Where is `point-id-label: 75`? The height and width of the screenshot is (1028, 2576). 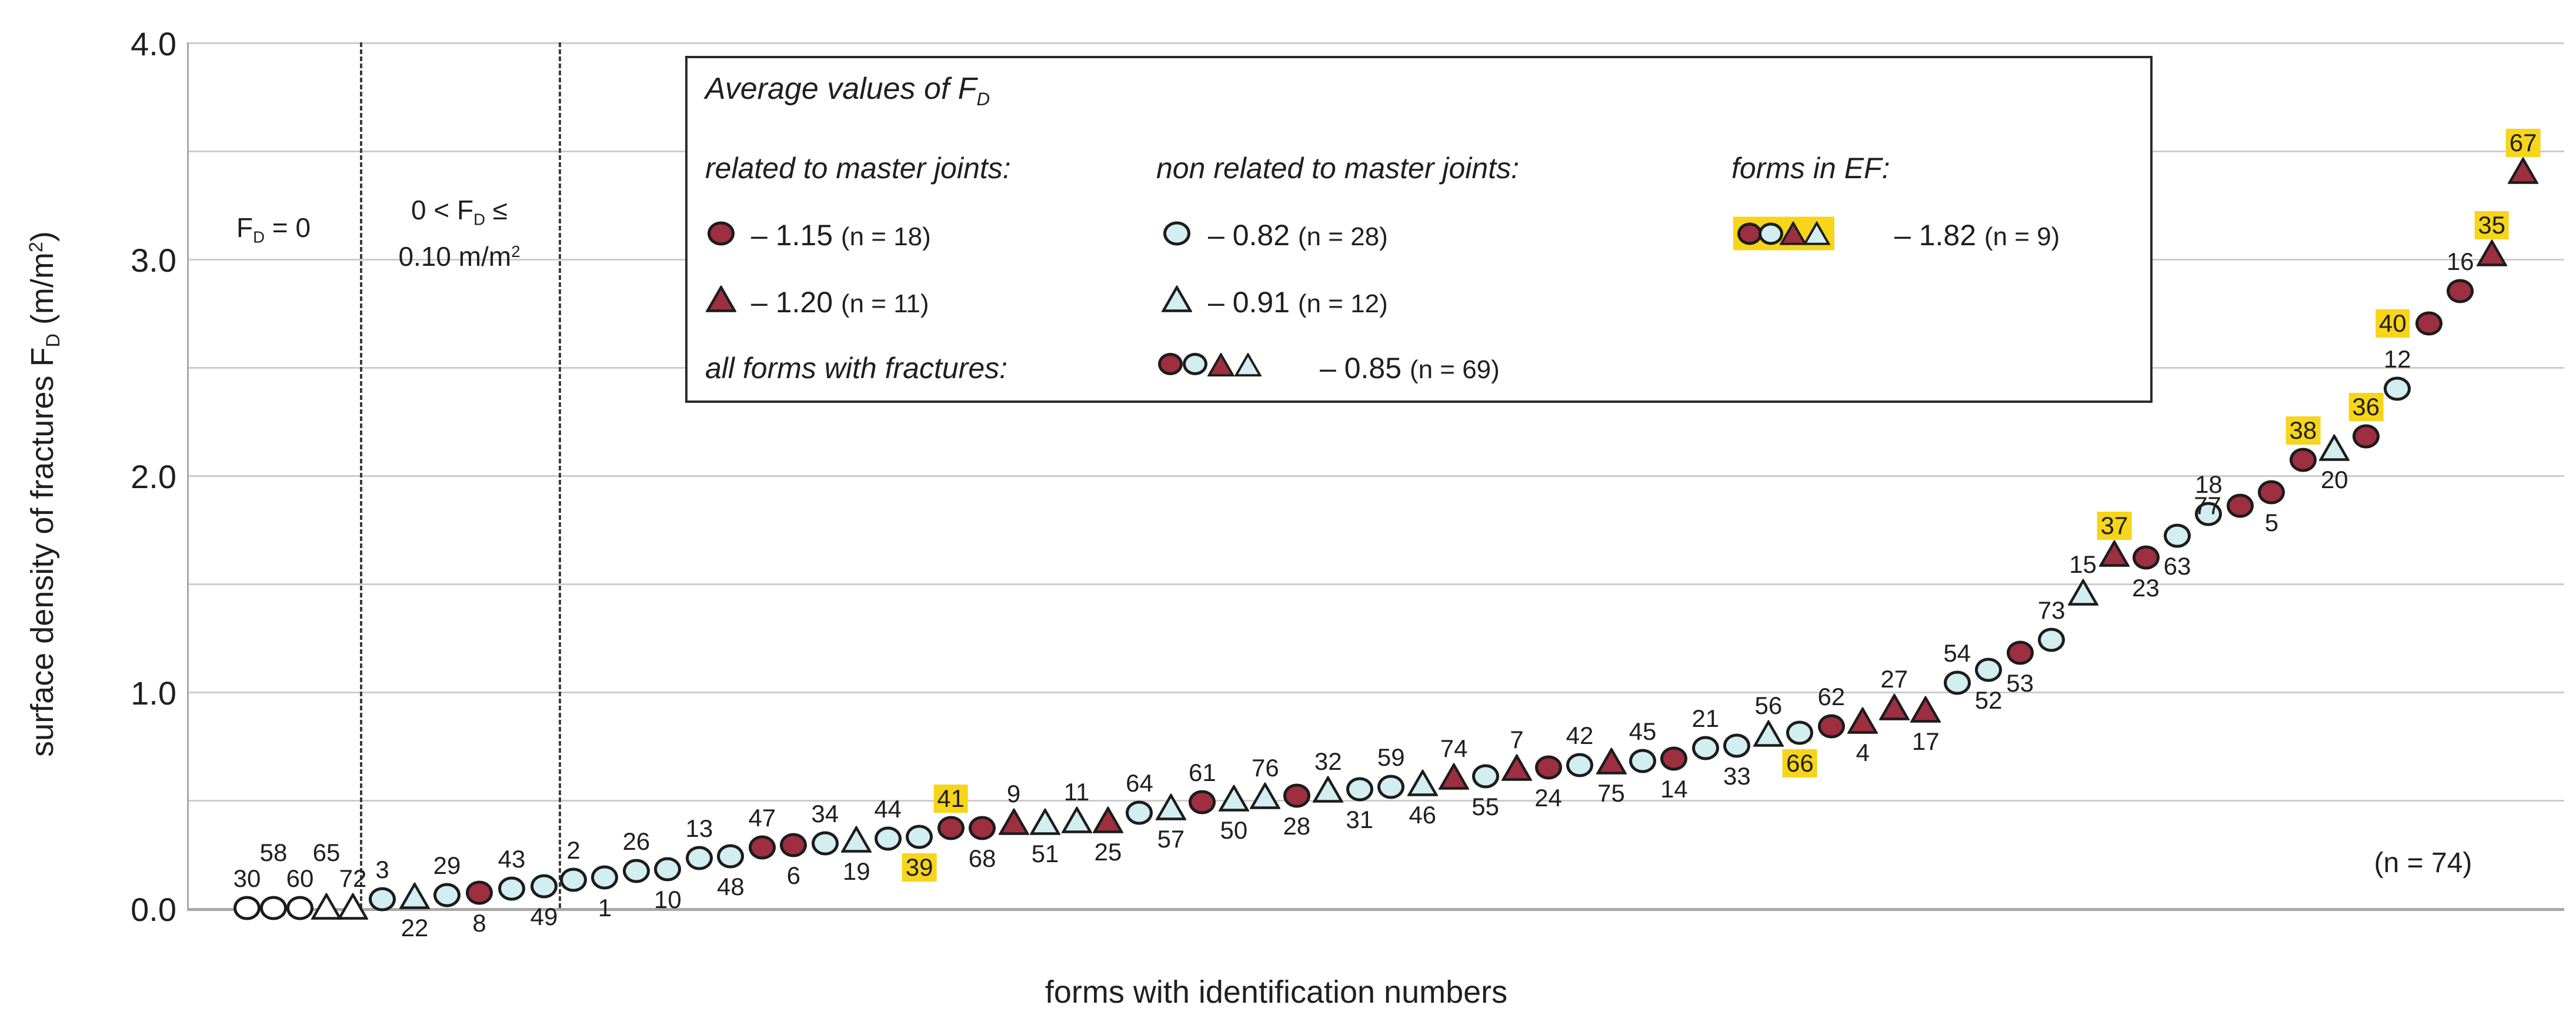 point-id-label: 75 is located at coordinates (1611, 793).